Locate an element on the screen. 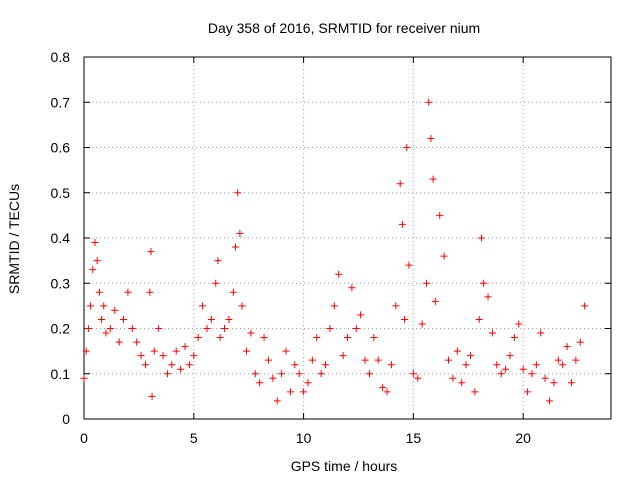  x-tick-label: 10 is located at coordinates (304, 438).